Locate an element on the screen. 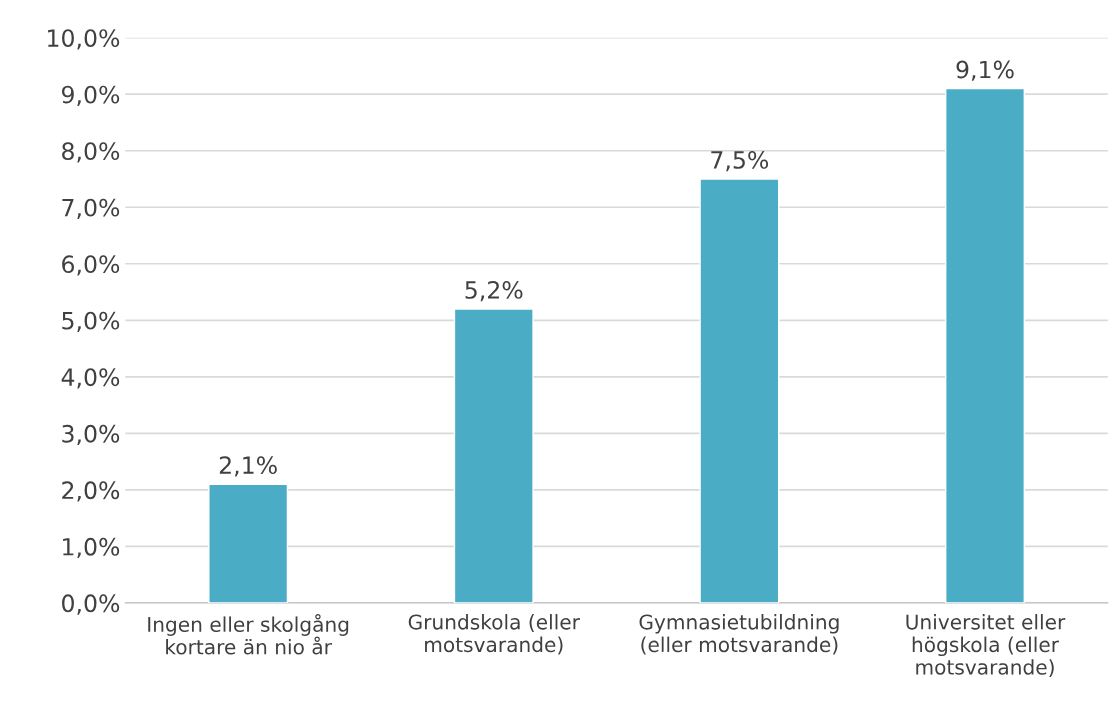 This screenshot has width=1119, height=711. y-tick-label: 3,0% is located at coordinates (91, 435).